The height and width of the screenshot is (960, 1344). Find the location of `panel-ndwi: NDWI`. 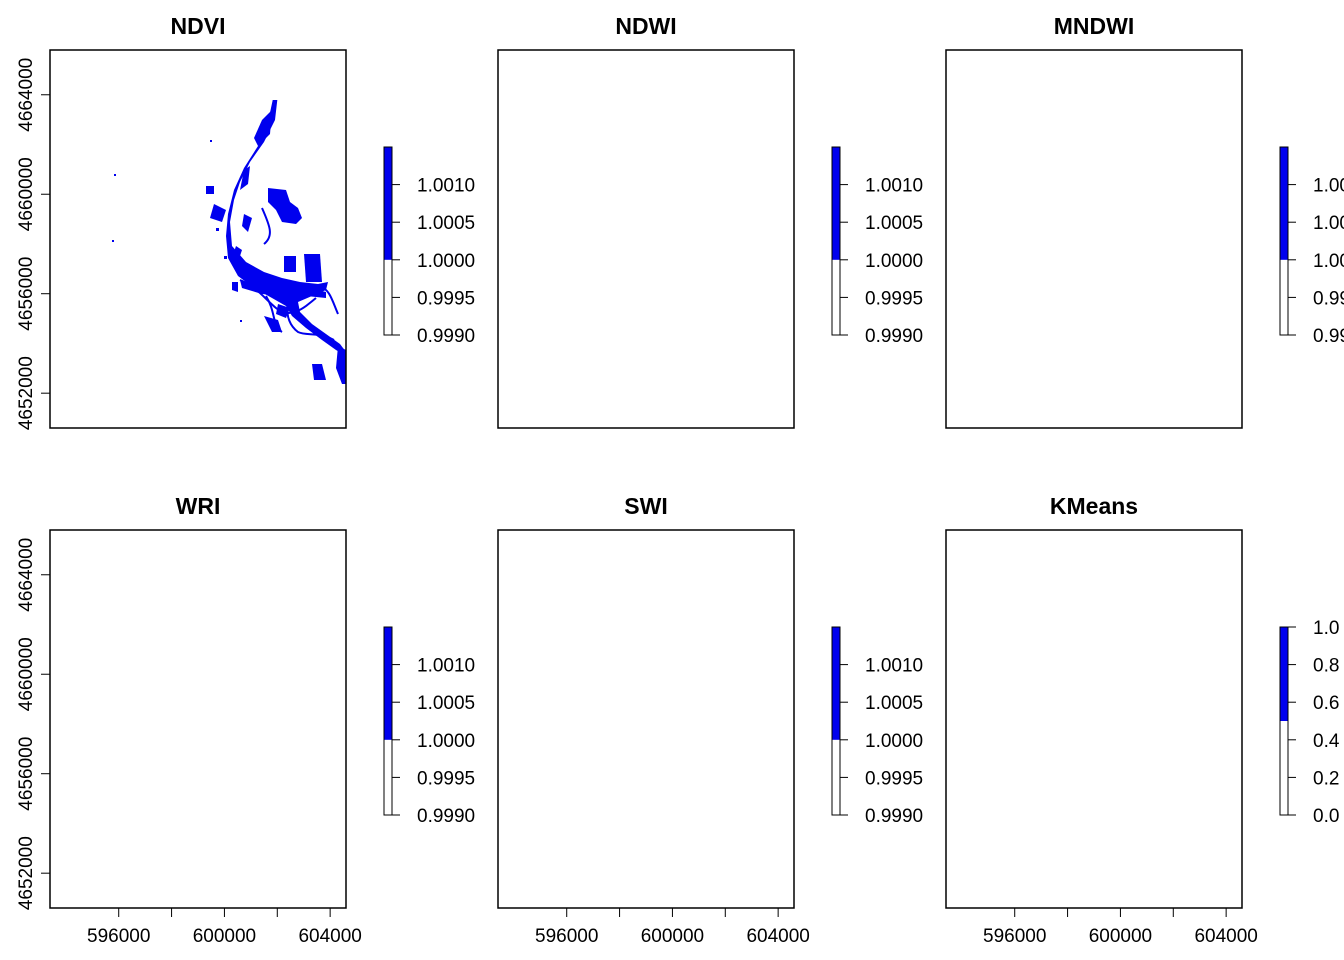

panel-ndwi: NDWI is located at coordinates (710, 221).